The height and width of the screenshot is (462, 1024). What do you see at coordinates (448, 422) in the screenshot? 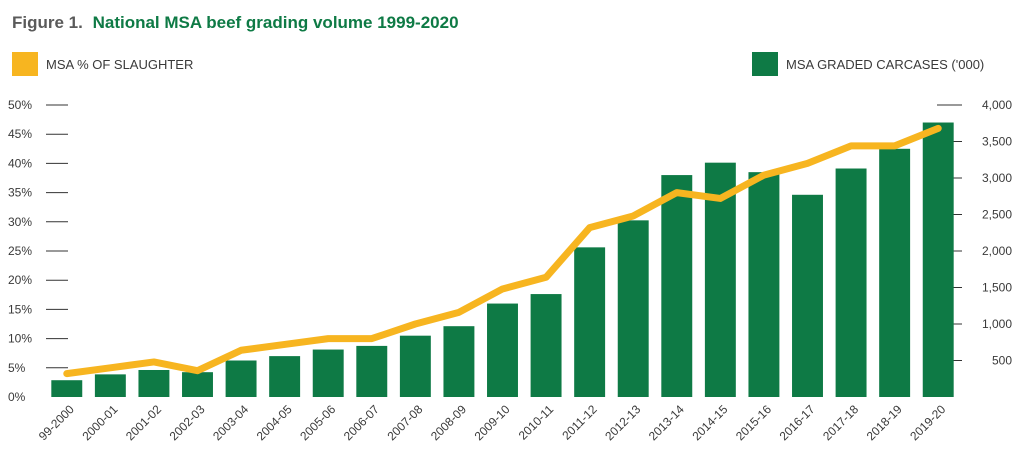
I see `x-axis-tick-label: 2008-09` at bounding box center [448, 422].